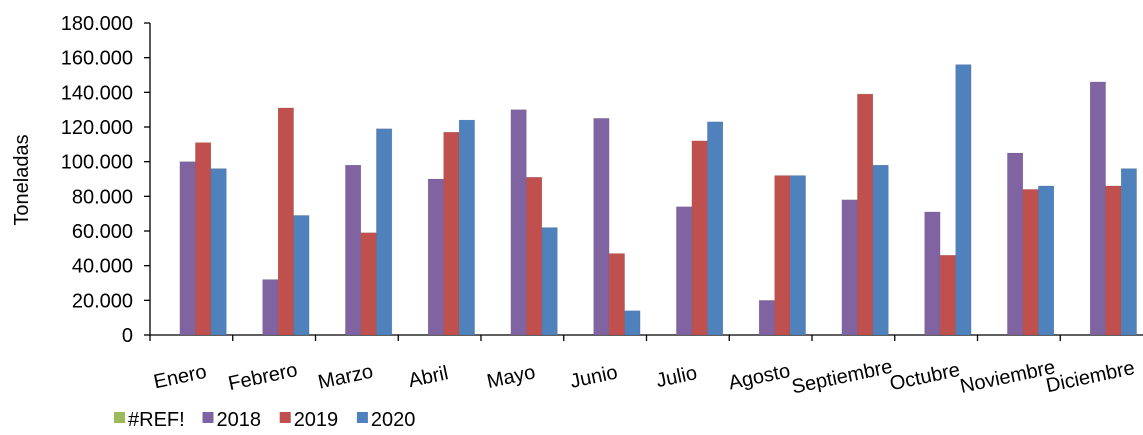 Image resolution: width=1143 pixels, height=435 pixels. I want to click on bar-2019-septiembre, so click(865, 214).